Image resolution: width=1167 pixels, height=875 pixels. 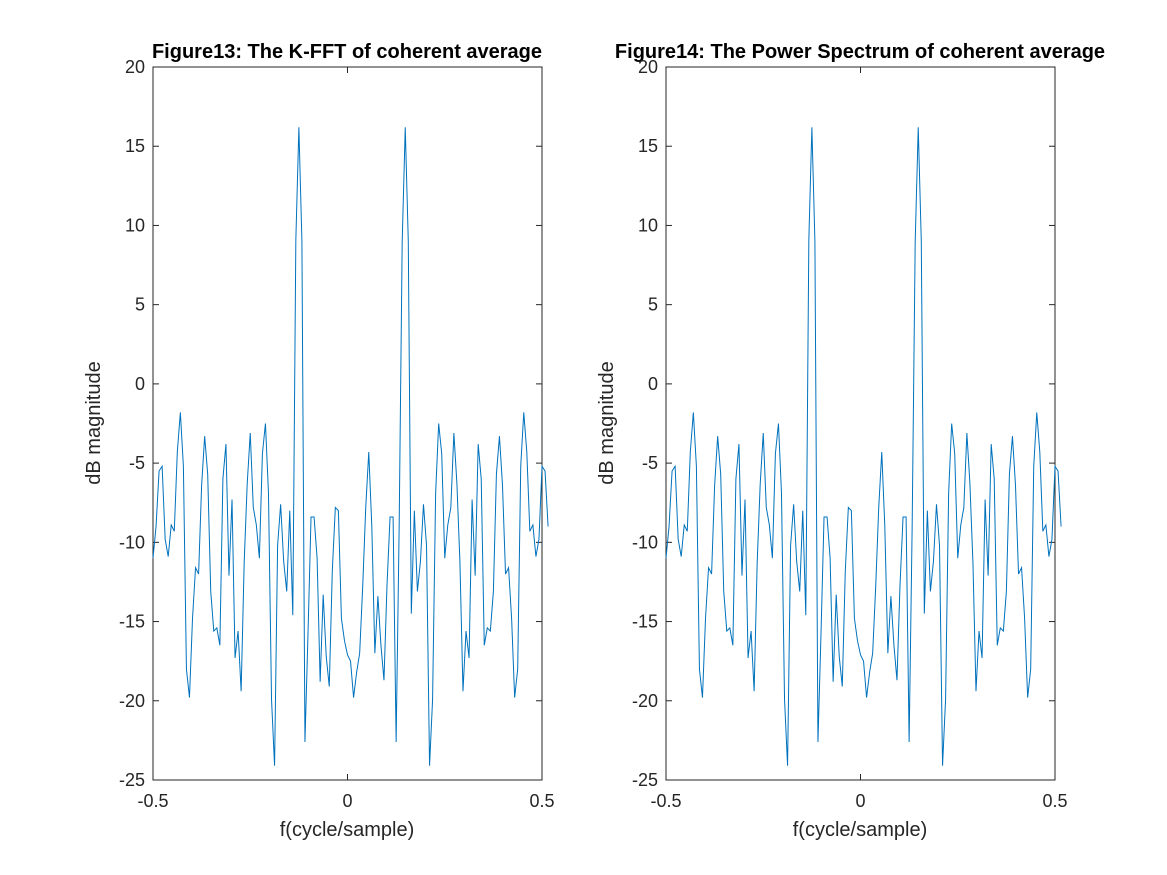 What do you see at coordinates (347, 52) in the screenshot?
I see `plot-title: Figure13: The K-FFT of coherent average` at bounding box center [347, 52].